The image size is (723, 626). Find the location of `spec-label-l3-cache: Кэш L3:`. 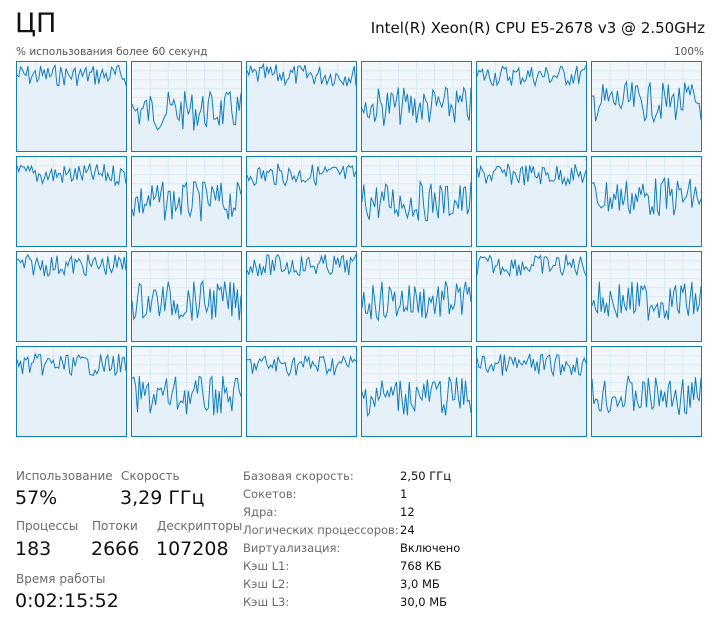

spec-label-l3-cache: Кэш L3: is located at coordinates (266, 602).